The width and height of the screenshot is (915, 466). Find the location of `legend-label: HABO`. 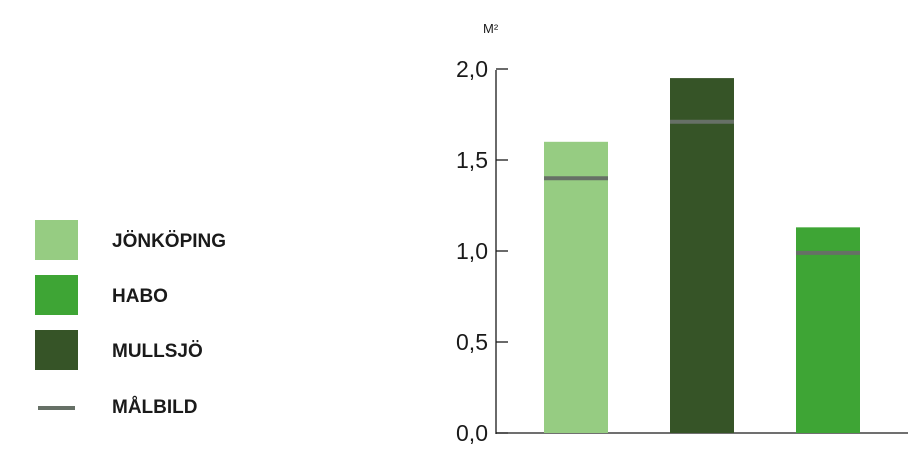

legend-label: HABO is located at coordinates (140, 296).